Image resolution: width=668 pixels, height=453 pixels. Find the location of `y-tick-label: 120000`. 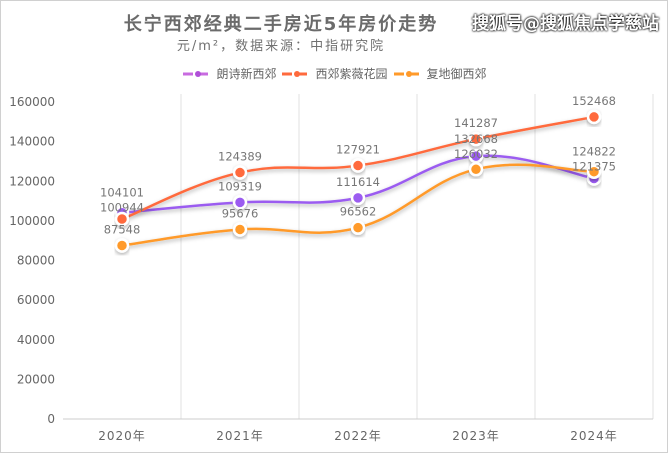

y-tick-label: 120000 is located at coordinates (32, 181).